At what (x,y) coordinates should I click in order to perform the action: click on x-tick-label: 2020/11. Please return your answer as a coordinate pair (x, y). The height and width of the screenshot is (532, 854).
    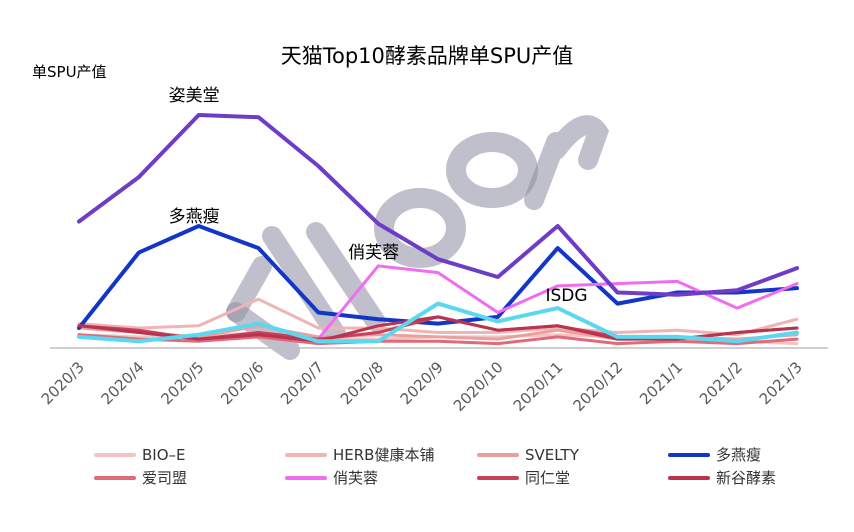
    Looking at the image, I should click on (538, 386).